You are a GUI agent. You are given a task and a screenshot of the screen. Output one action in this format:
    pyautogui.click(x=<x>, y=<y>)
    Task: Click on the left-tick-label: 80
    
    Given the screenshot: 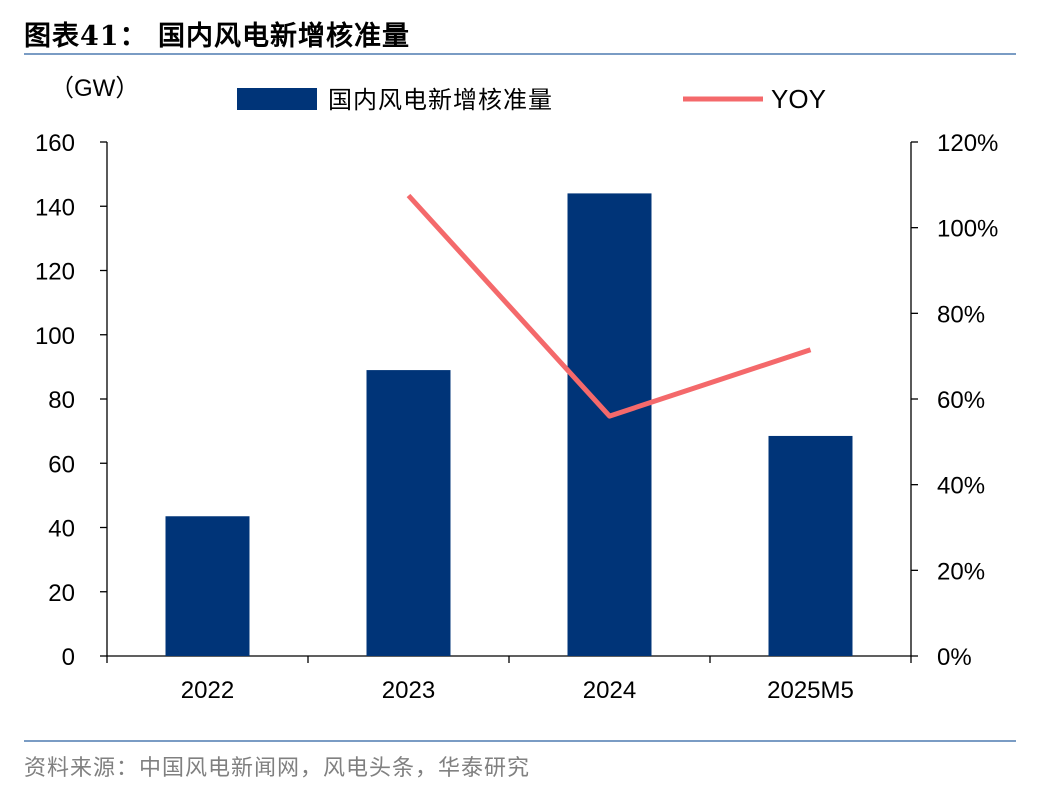 What is the action you would take?
    pyautogui.click(x=61, y=400)
    